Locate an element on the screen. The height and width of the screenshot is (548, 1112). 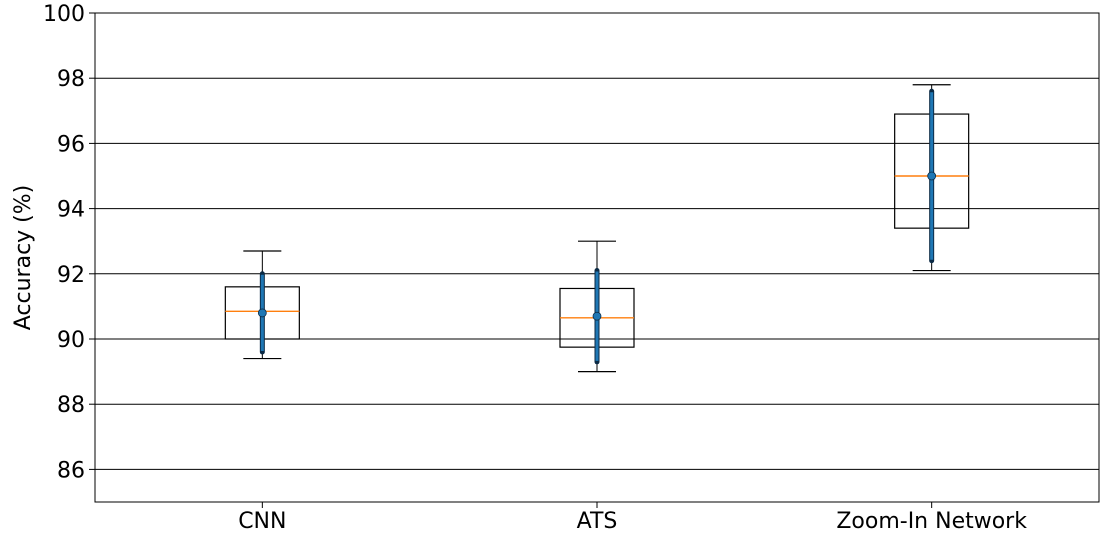
y-tick-label-90: 90 is located at coordinates (71, 340).